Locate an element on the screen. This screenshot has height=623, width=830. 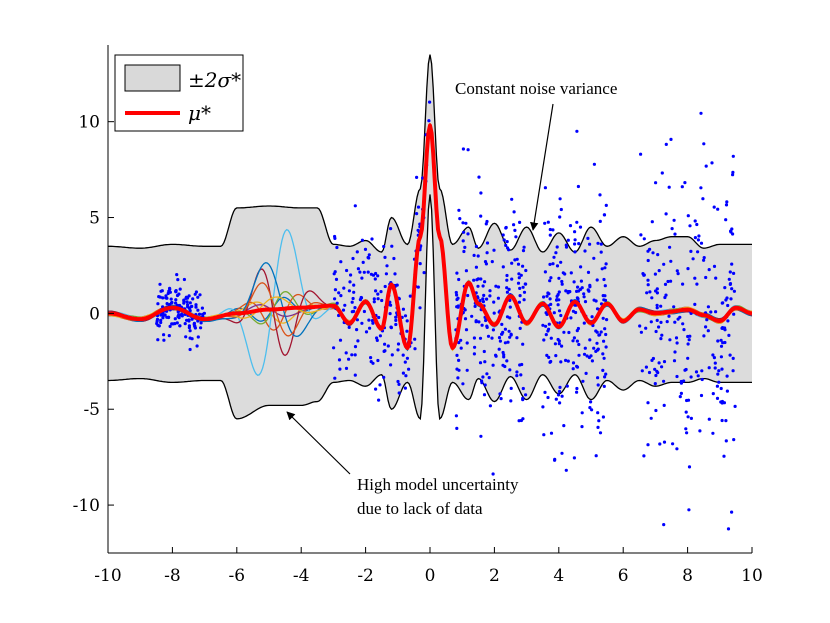
x-tick-label: 4 is located at coordinates (558, 576).